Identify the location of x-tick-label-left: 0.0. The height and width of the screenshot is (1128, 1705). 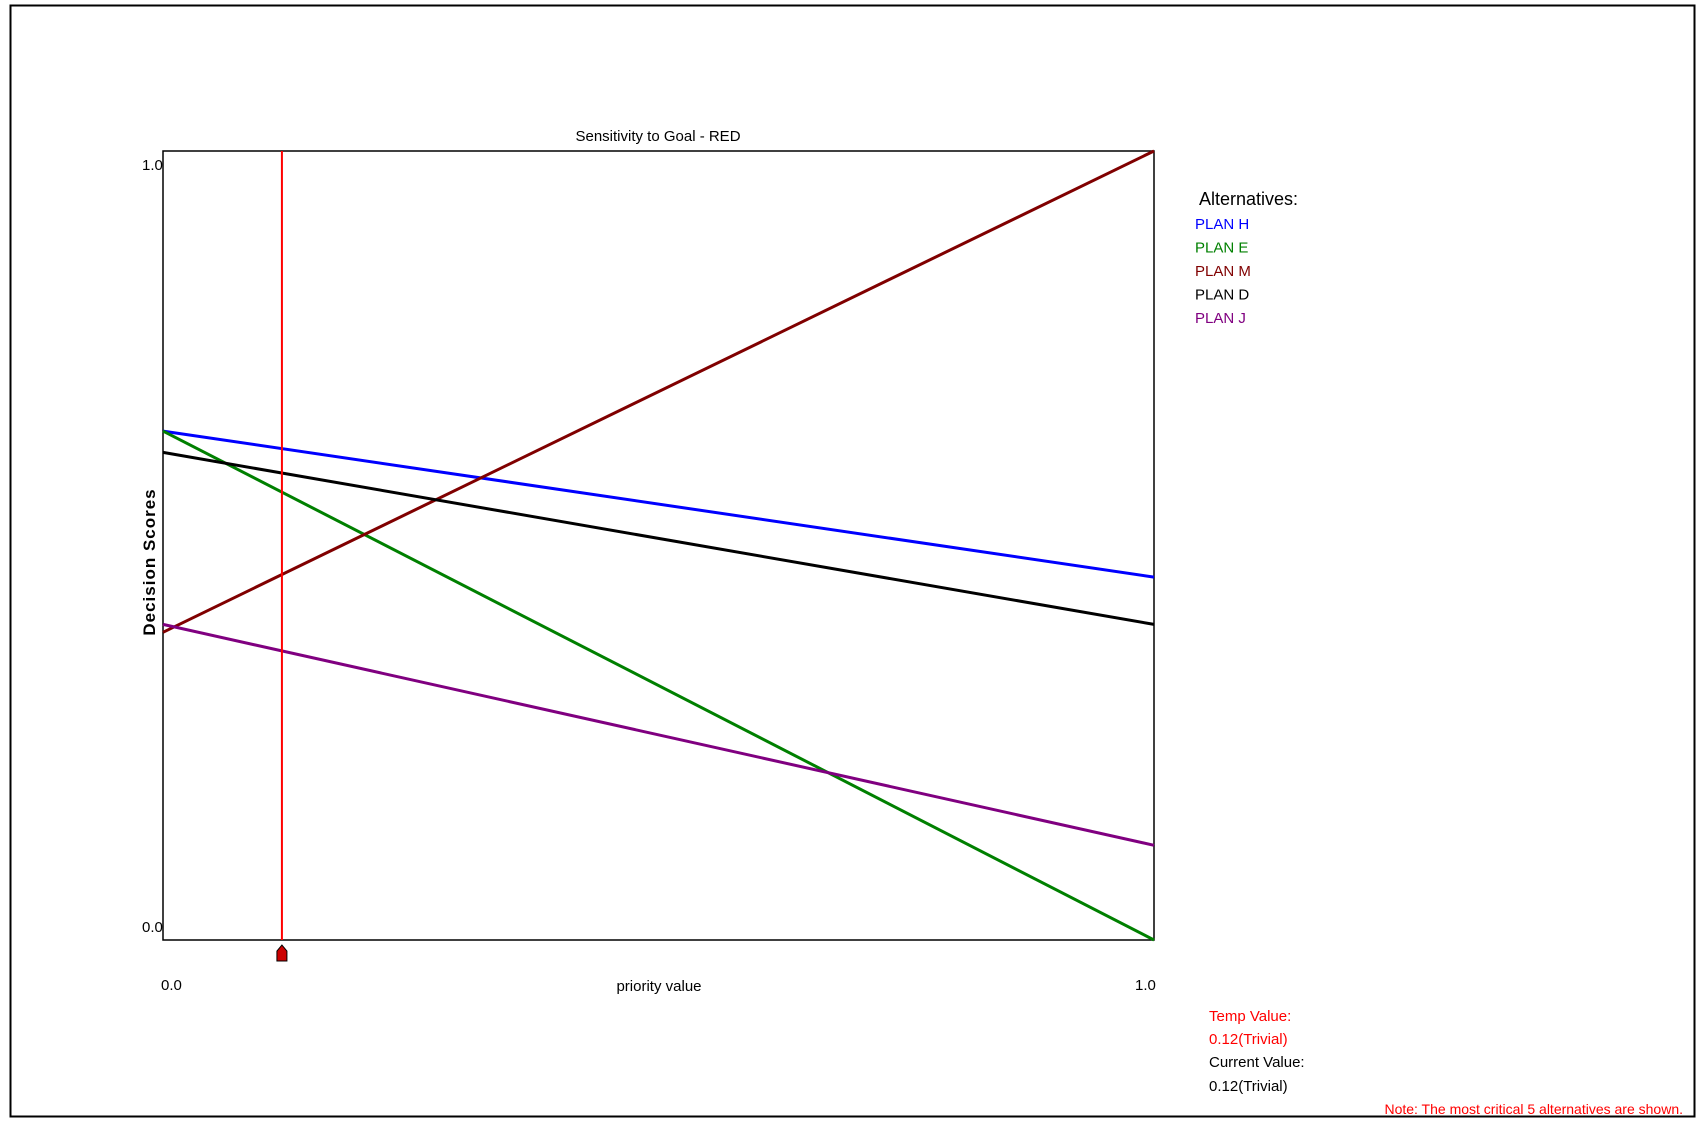
(171, 985).